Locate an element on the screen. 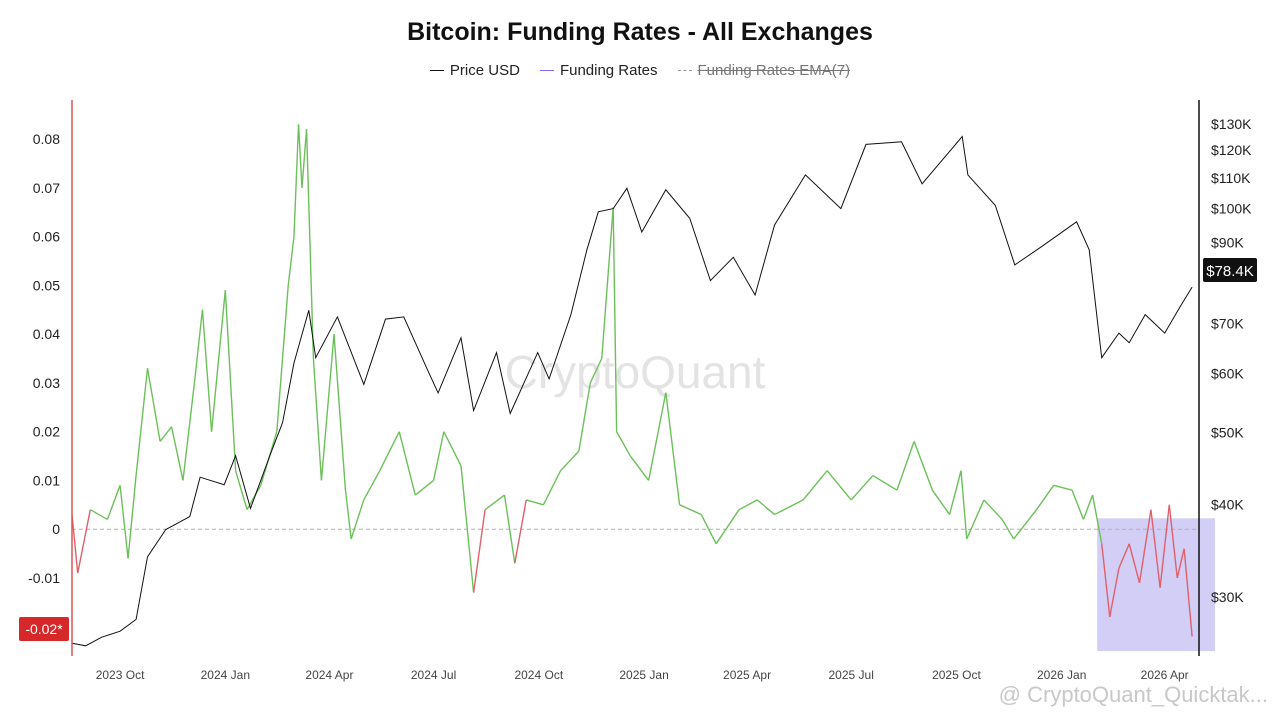 This screenshot has height=720, width=1280. left-axis-tick-label: 0.03 is located at coordinates (46, 383).